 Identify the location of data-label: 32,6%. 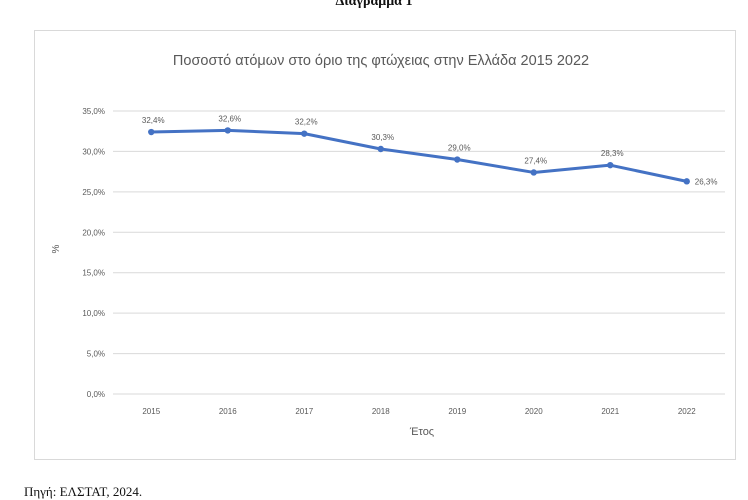
(229, 118).